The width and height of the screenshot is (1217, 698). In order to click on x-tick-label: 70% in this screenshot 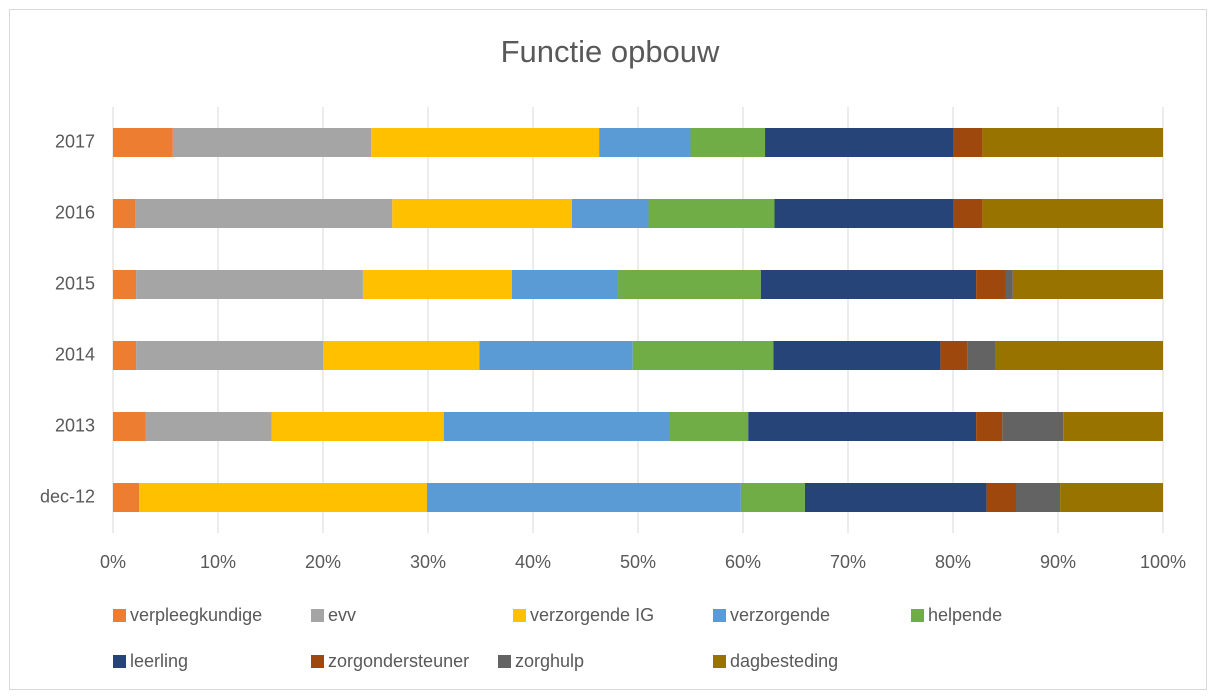, I will do `click(848, 562)`.